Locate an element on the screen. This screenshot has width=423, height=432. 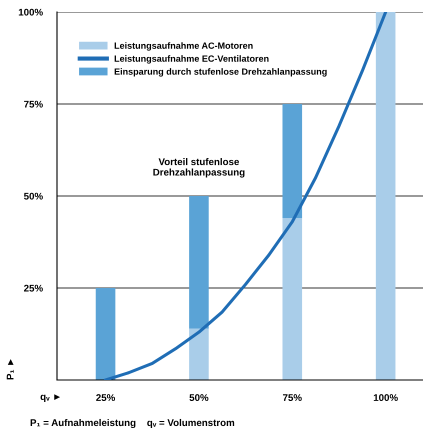
annotation: Vorteil stufenlose Drehzahlanpassung is located at coordinates (198, 168).